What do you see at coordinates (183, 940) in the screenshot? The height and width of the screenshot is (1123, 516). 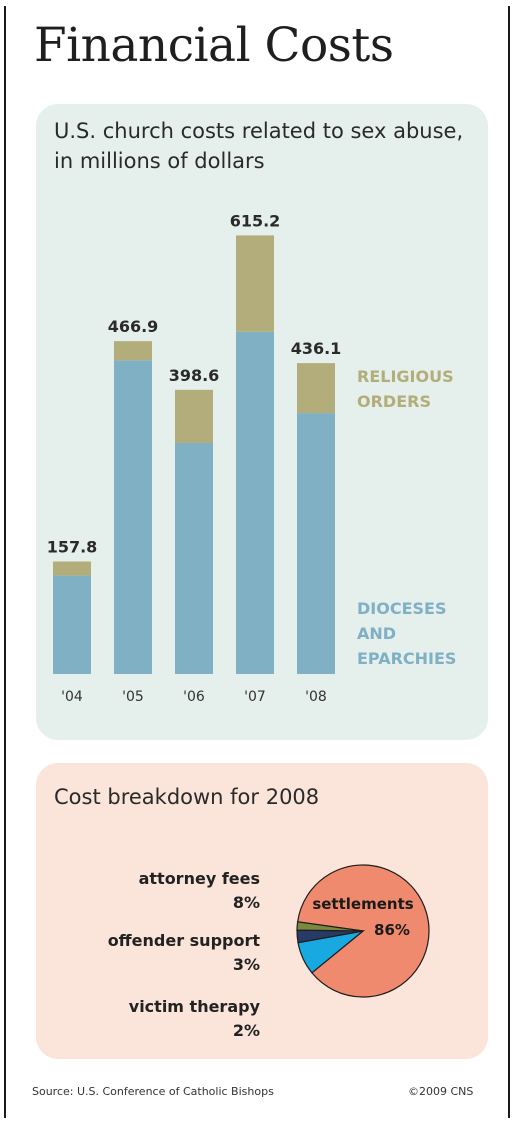 I see `offender-support-name: offender support` at bounding box center [183, 940].